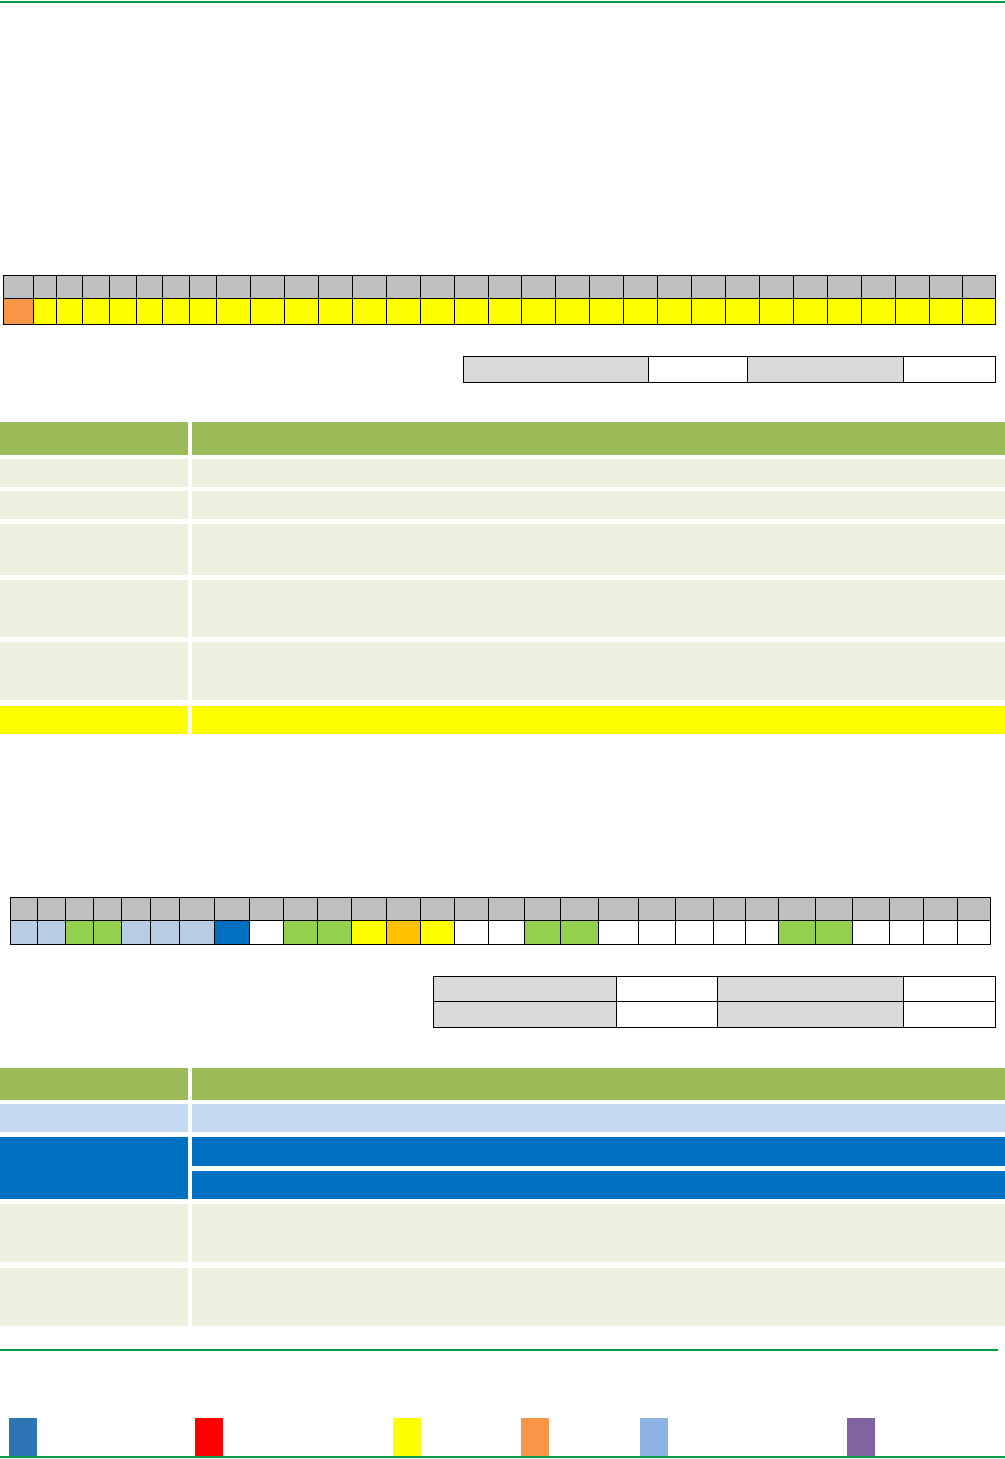 The image size is (1005, 1459). I want to click on highlight-cell, so click(94, 720).